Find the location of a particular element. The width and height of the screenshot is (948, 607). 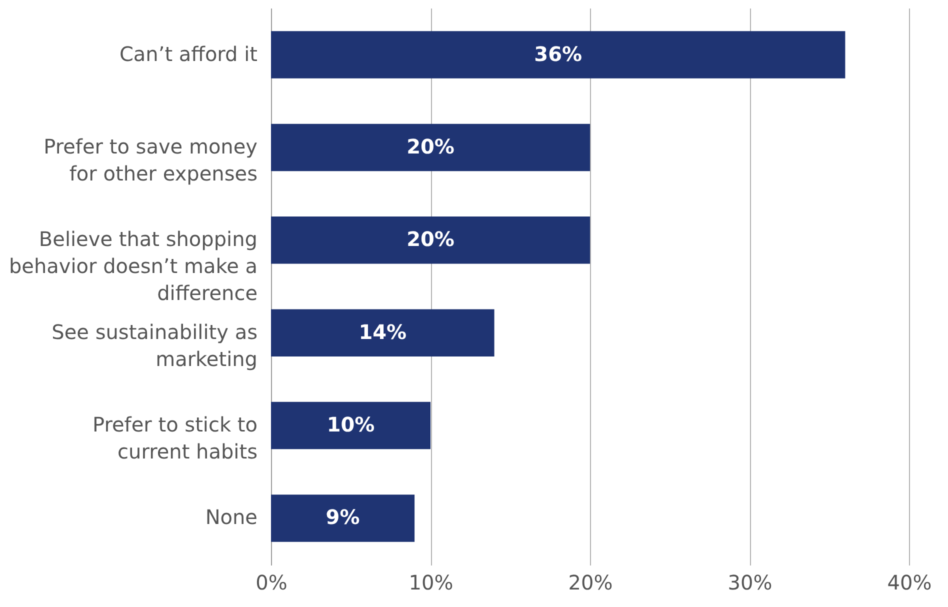

x-tick-label: 30% is located at coordinates (750, 582).